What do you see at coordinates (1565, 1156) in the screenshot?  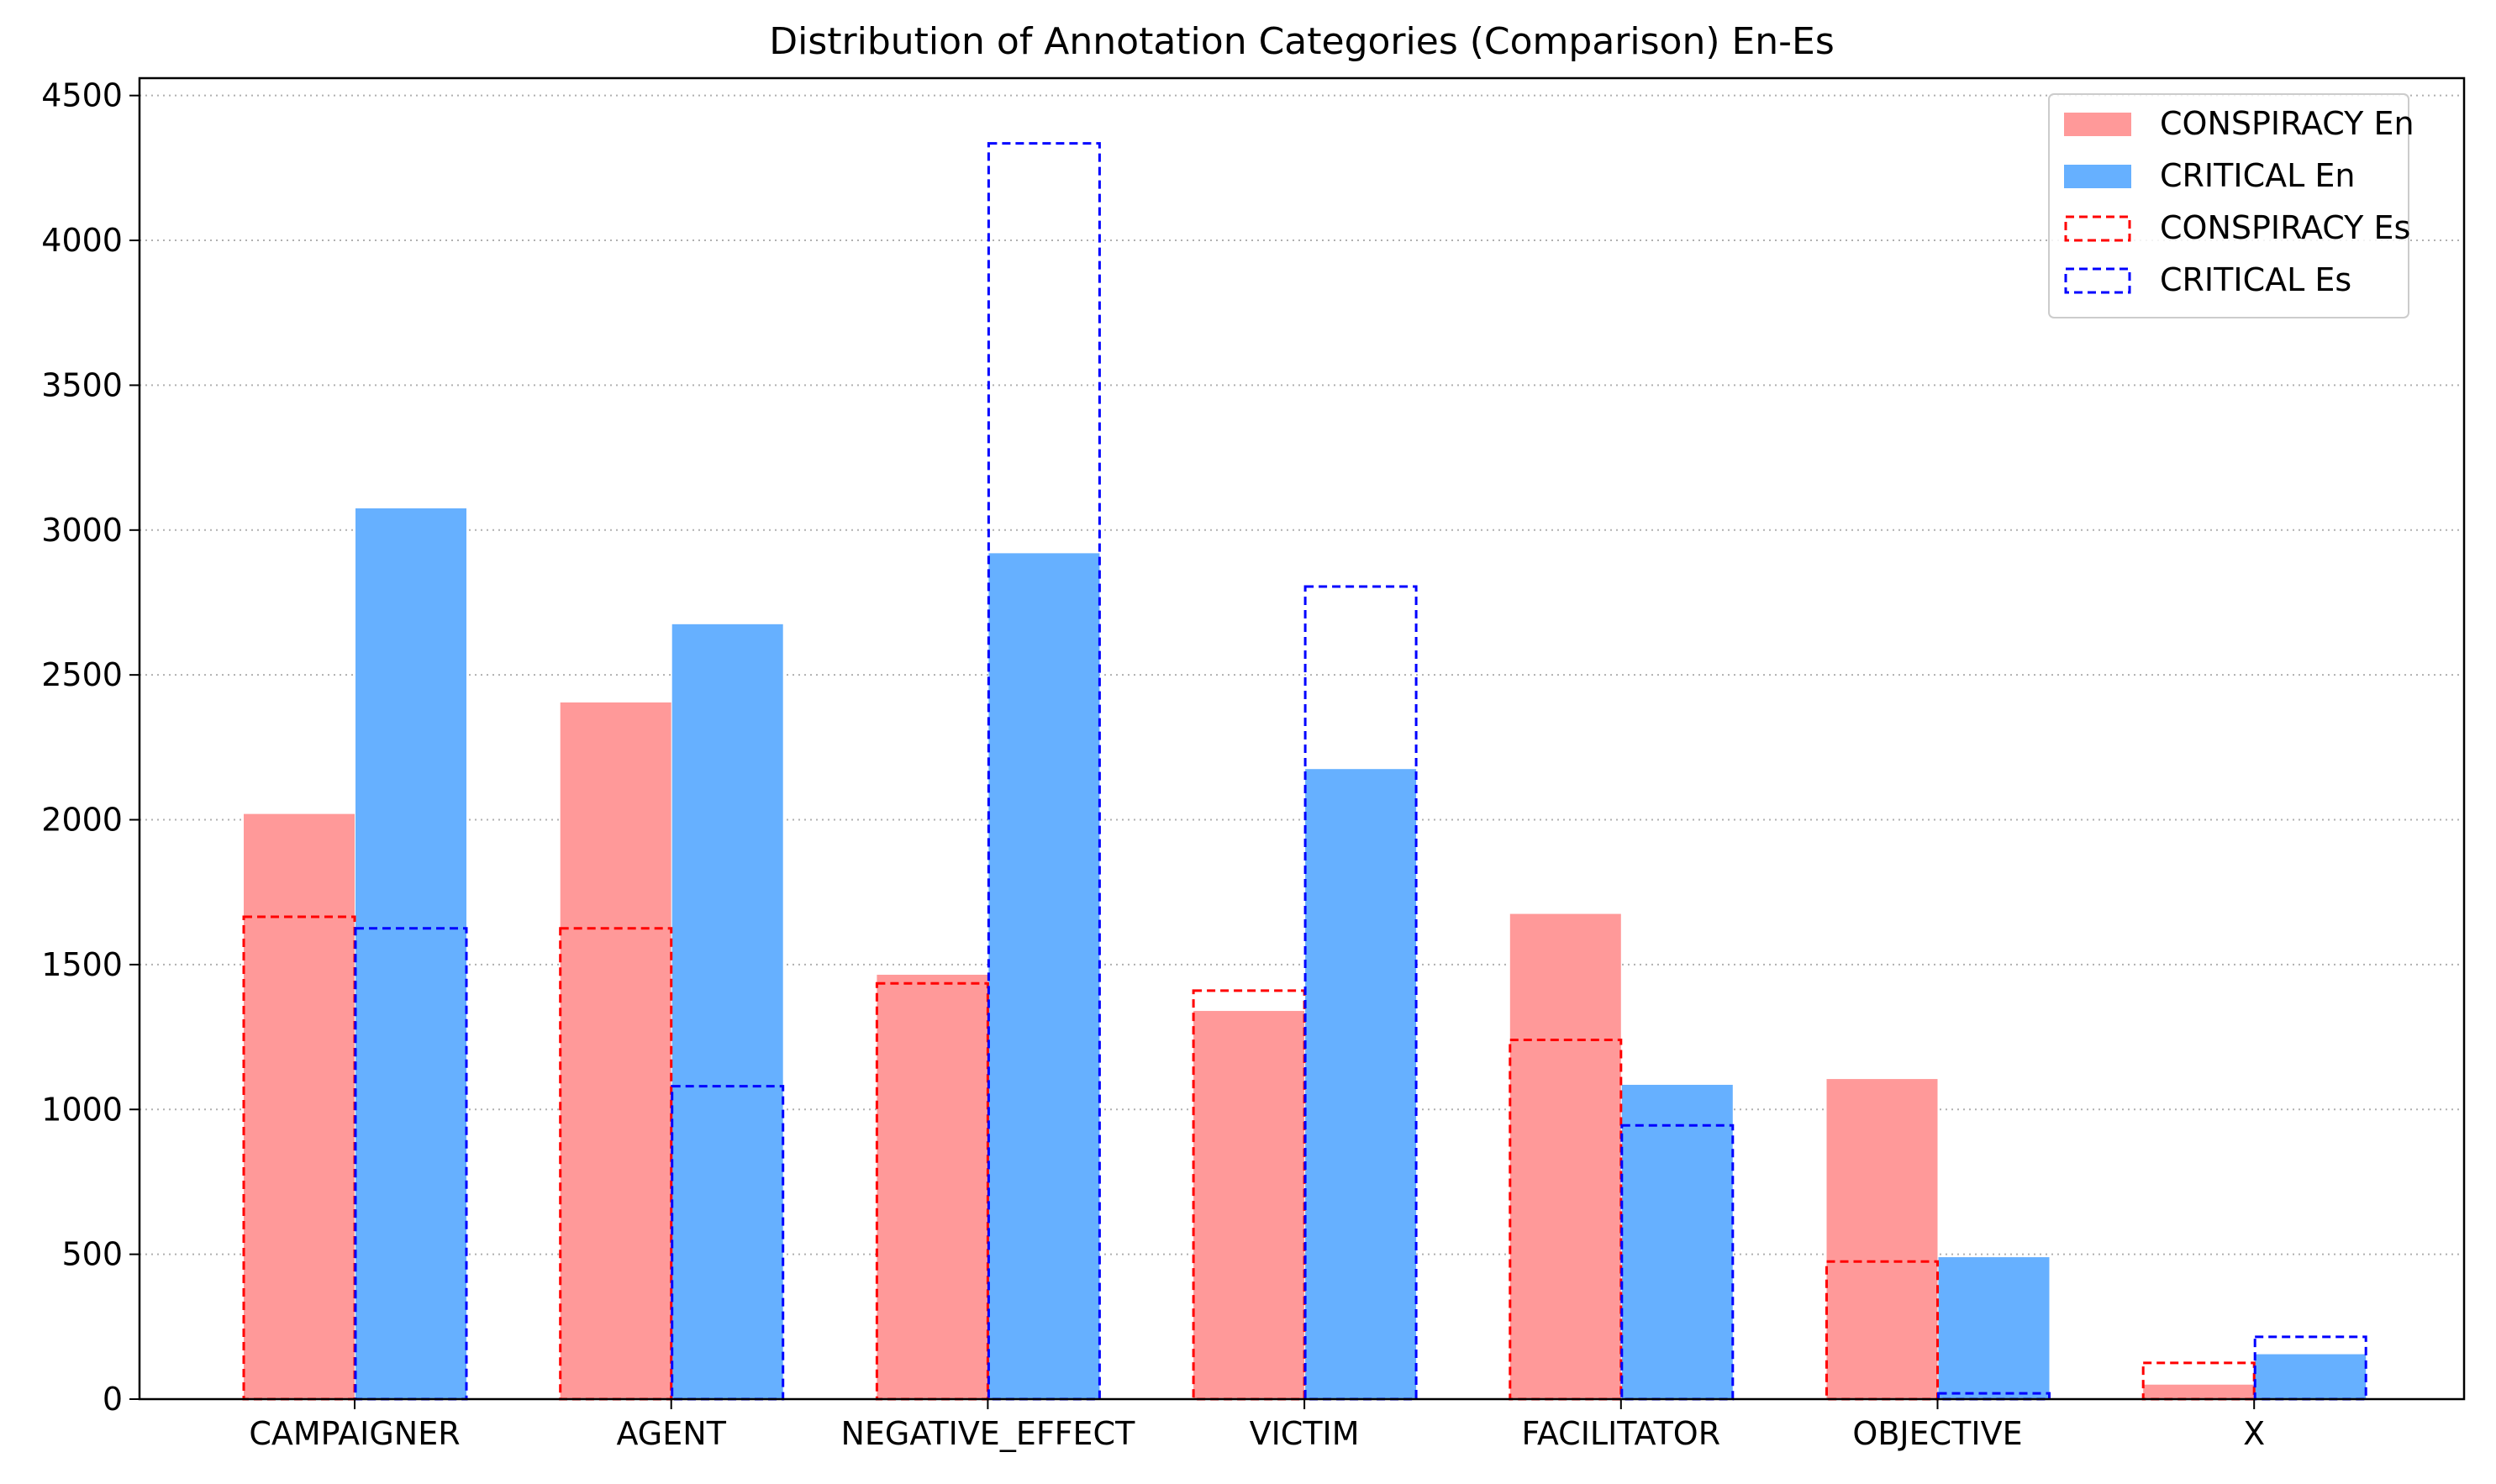 I see `bar-conspiracy-en-facilitator` at bounding box center [1565, 1156].